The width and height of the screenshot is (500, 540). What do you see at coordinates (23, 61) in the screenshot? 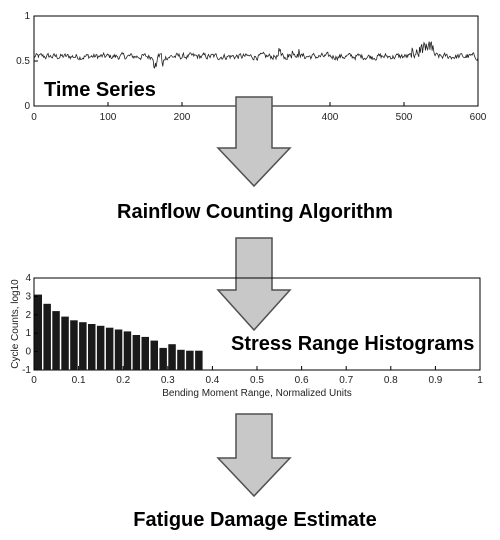
I see `y-tick-label: 0.5` at bounding box center [23, 61].